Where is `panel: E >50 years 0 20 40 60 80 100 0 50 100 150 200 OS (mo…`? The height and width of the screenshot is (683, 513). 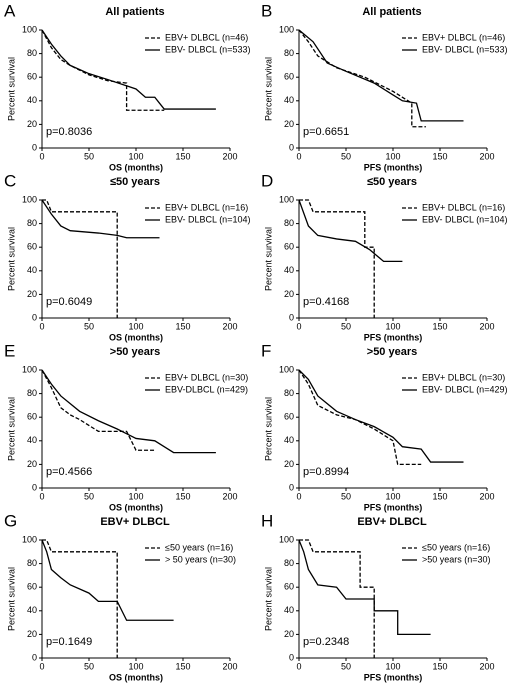
panel: E >50 years 0 20 40 60 80 100 0 50 100 150 200 OS (mo… is located at coordinates (126, 426).